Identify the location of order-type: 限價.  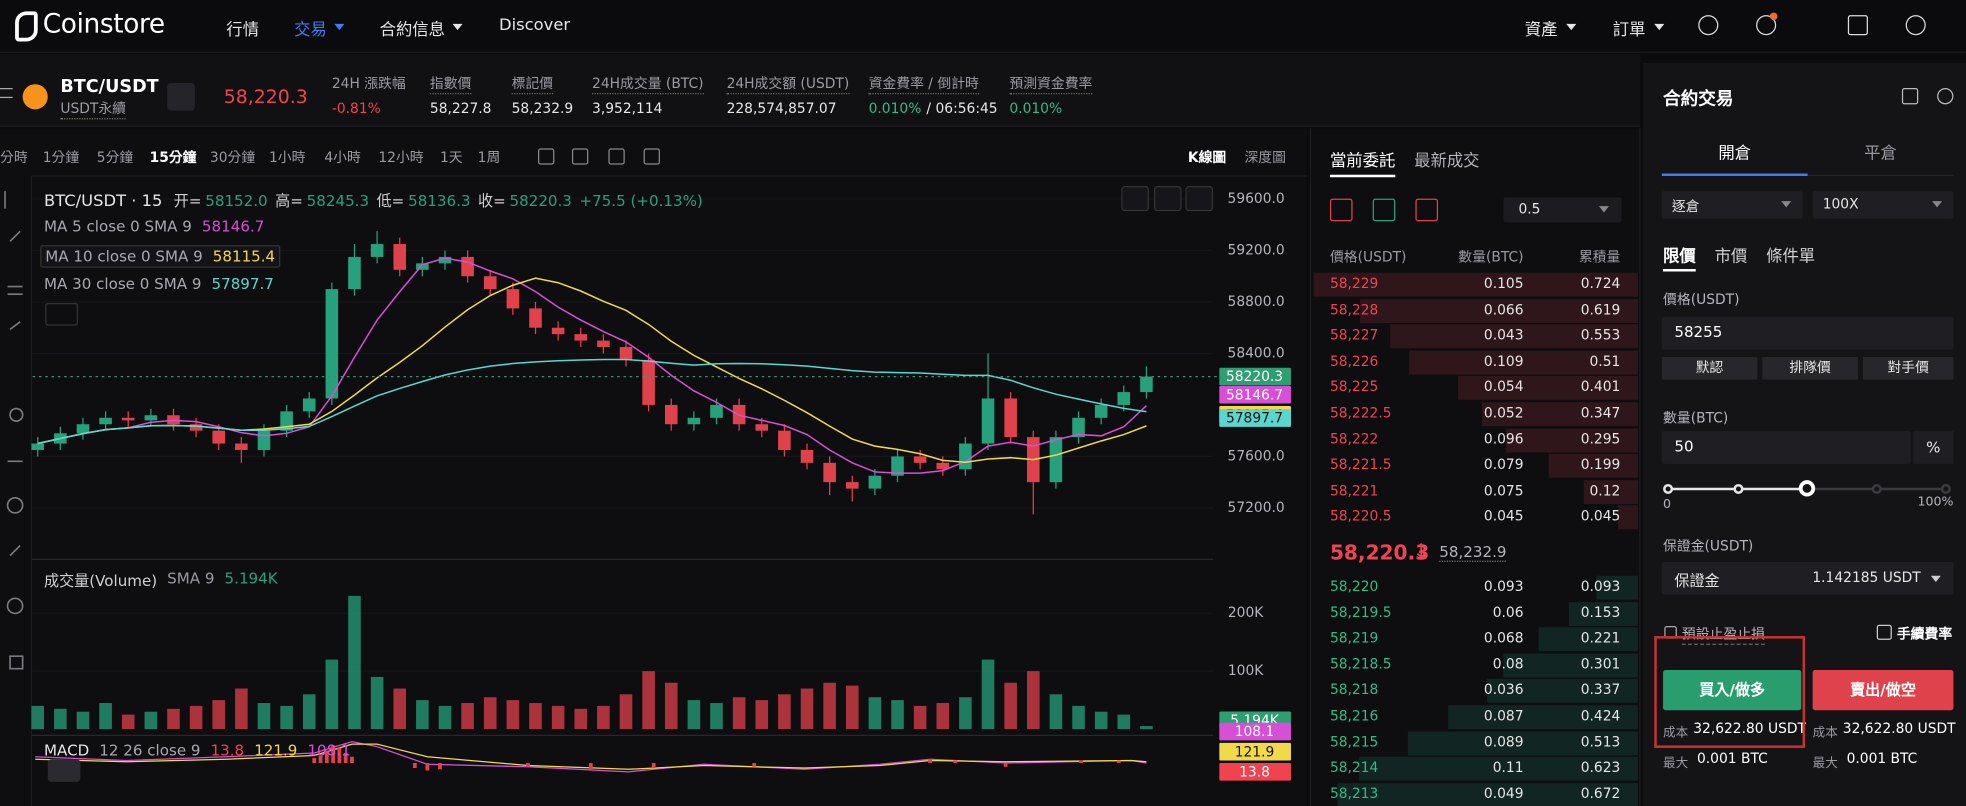
(1679, 257).